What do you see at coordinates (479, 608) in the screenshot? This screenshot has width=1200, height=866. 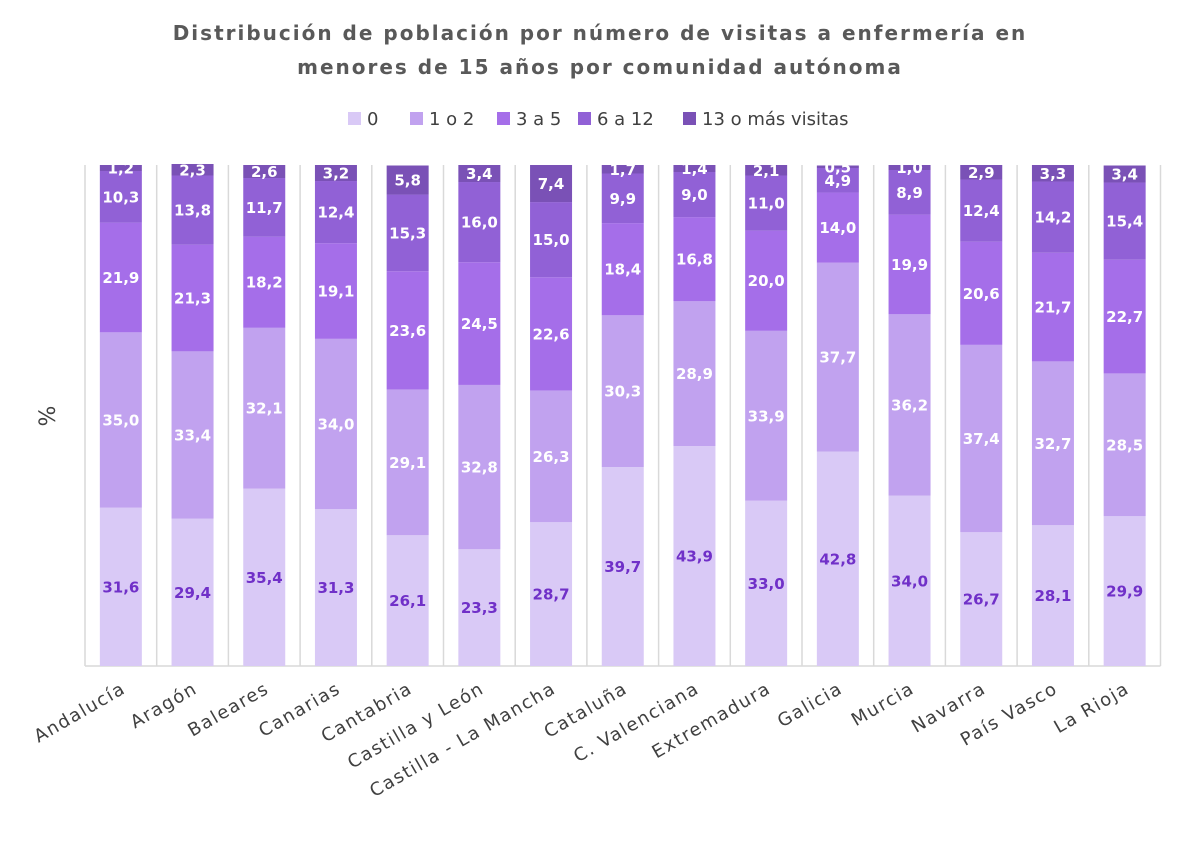 I see `data-label: 23,3` at bounding box center [479, 608].